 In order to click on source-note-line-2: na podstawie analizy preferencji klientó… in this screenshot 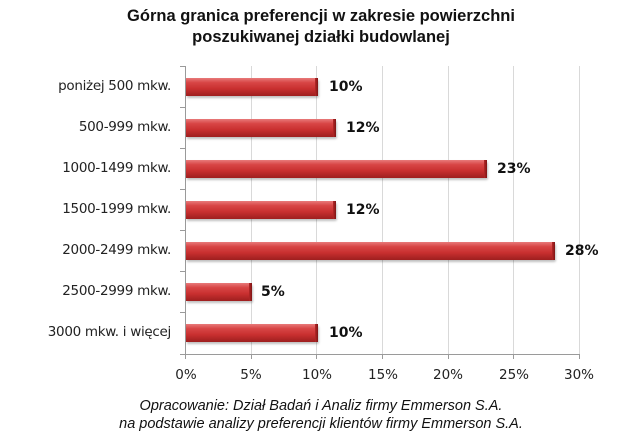, I will do `click(321, 424)`.